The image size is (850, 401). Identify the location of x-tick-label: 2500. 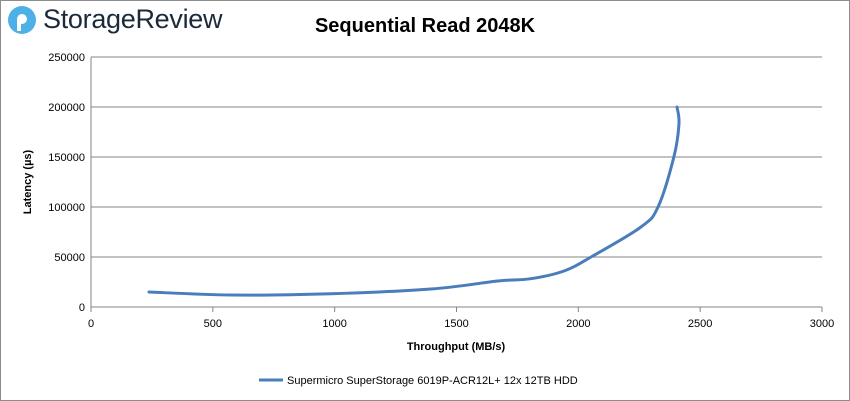
(700, 324).